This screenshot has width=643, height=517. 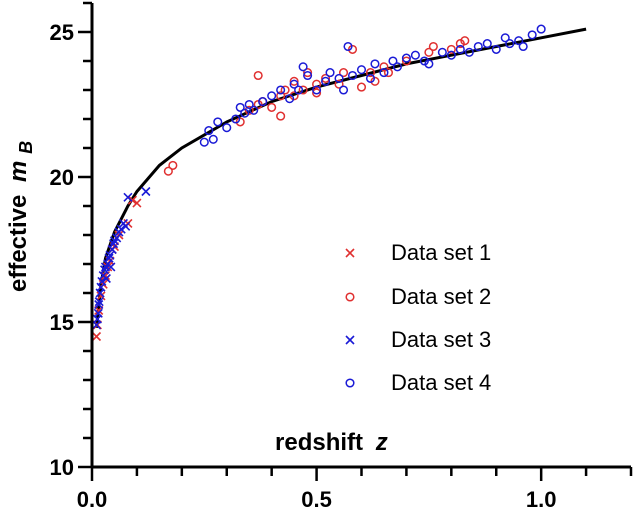 What do you see at coordinates (18, 243) in the screenshot?
I see `y-axis-title-text: effective` at bounding box center [18, 243].